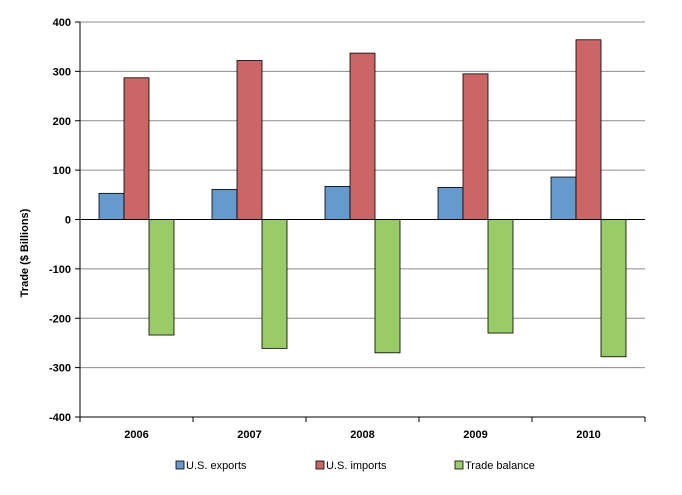  Describe the element at coordinates (249, 435) in the screenshot. I see `x-tick-label: 2007` at that location.